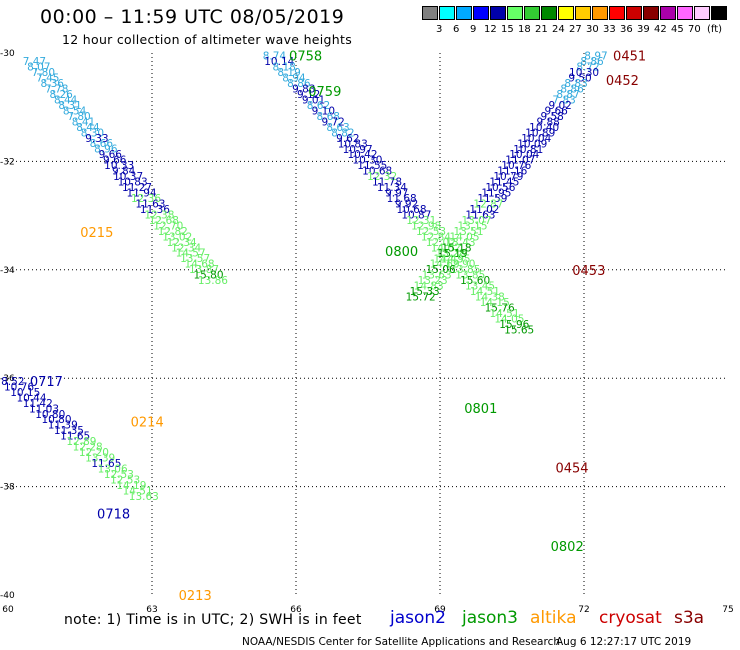 Image resolution: width=740 pixels, height=650 pixels. I want to click on wave-height-label: 13.28, so click(451, 254).